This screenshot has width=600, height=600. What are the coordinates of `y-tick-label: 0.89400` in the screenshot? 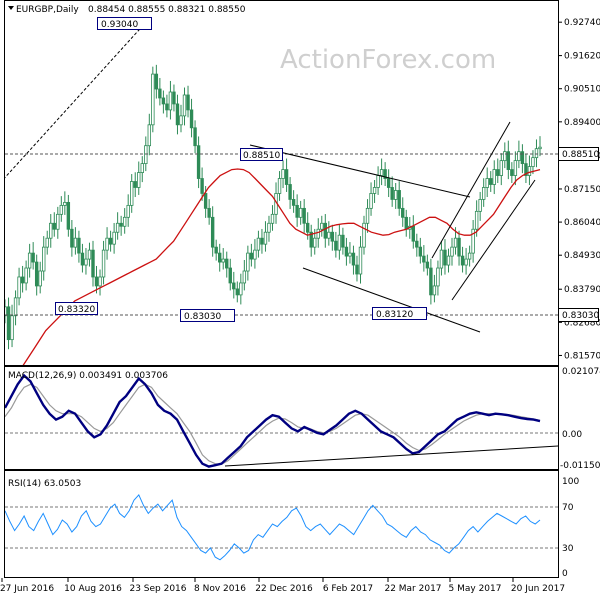 It's located at (582, 123).